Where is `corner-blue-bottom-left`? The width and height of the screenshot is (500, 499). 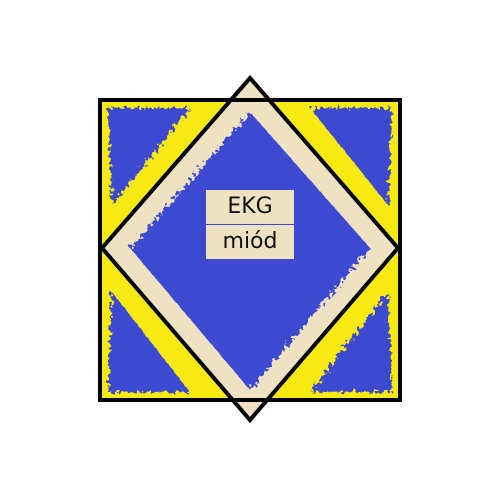
corner-blue-bottom-left is located at coordinates (149, 342).